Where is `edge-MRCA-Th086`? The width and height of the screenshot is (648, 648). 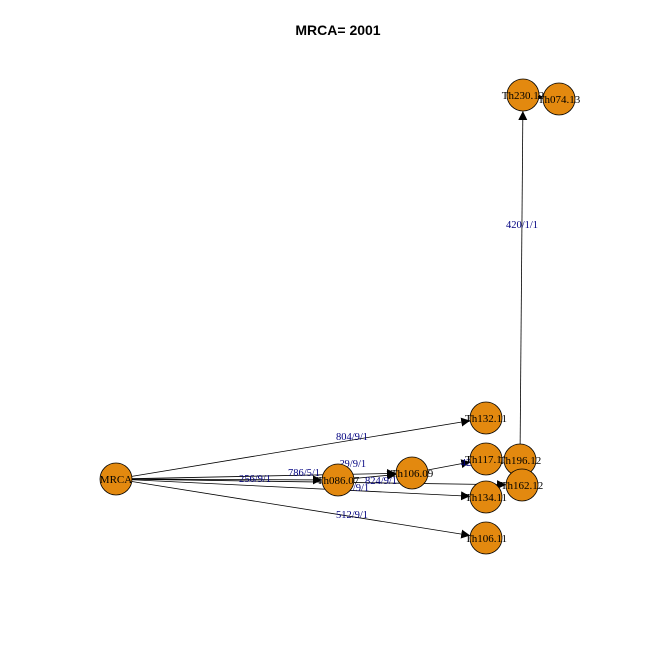 edge-MRCA-Th086 is located at coordinates (227, 480).